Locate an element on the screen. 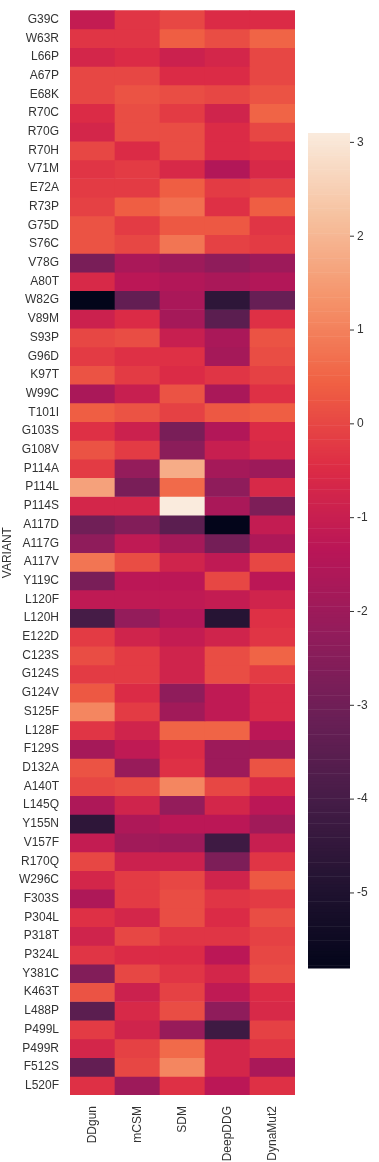  y-tick-label: P318T is located at coordinates (41, 935).